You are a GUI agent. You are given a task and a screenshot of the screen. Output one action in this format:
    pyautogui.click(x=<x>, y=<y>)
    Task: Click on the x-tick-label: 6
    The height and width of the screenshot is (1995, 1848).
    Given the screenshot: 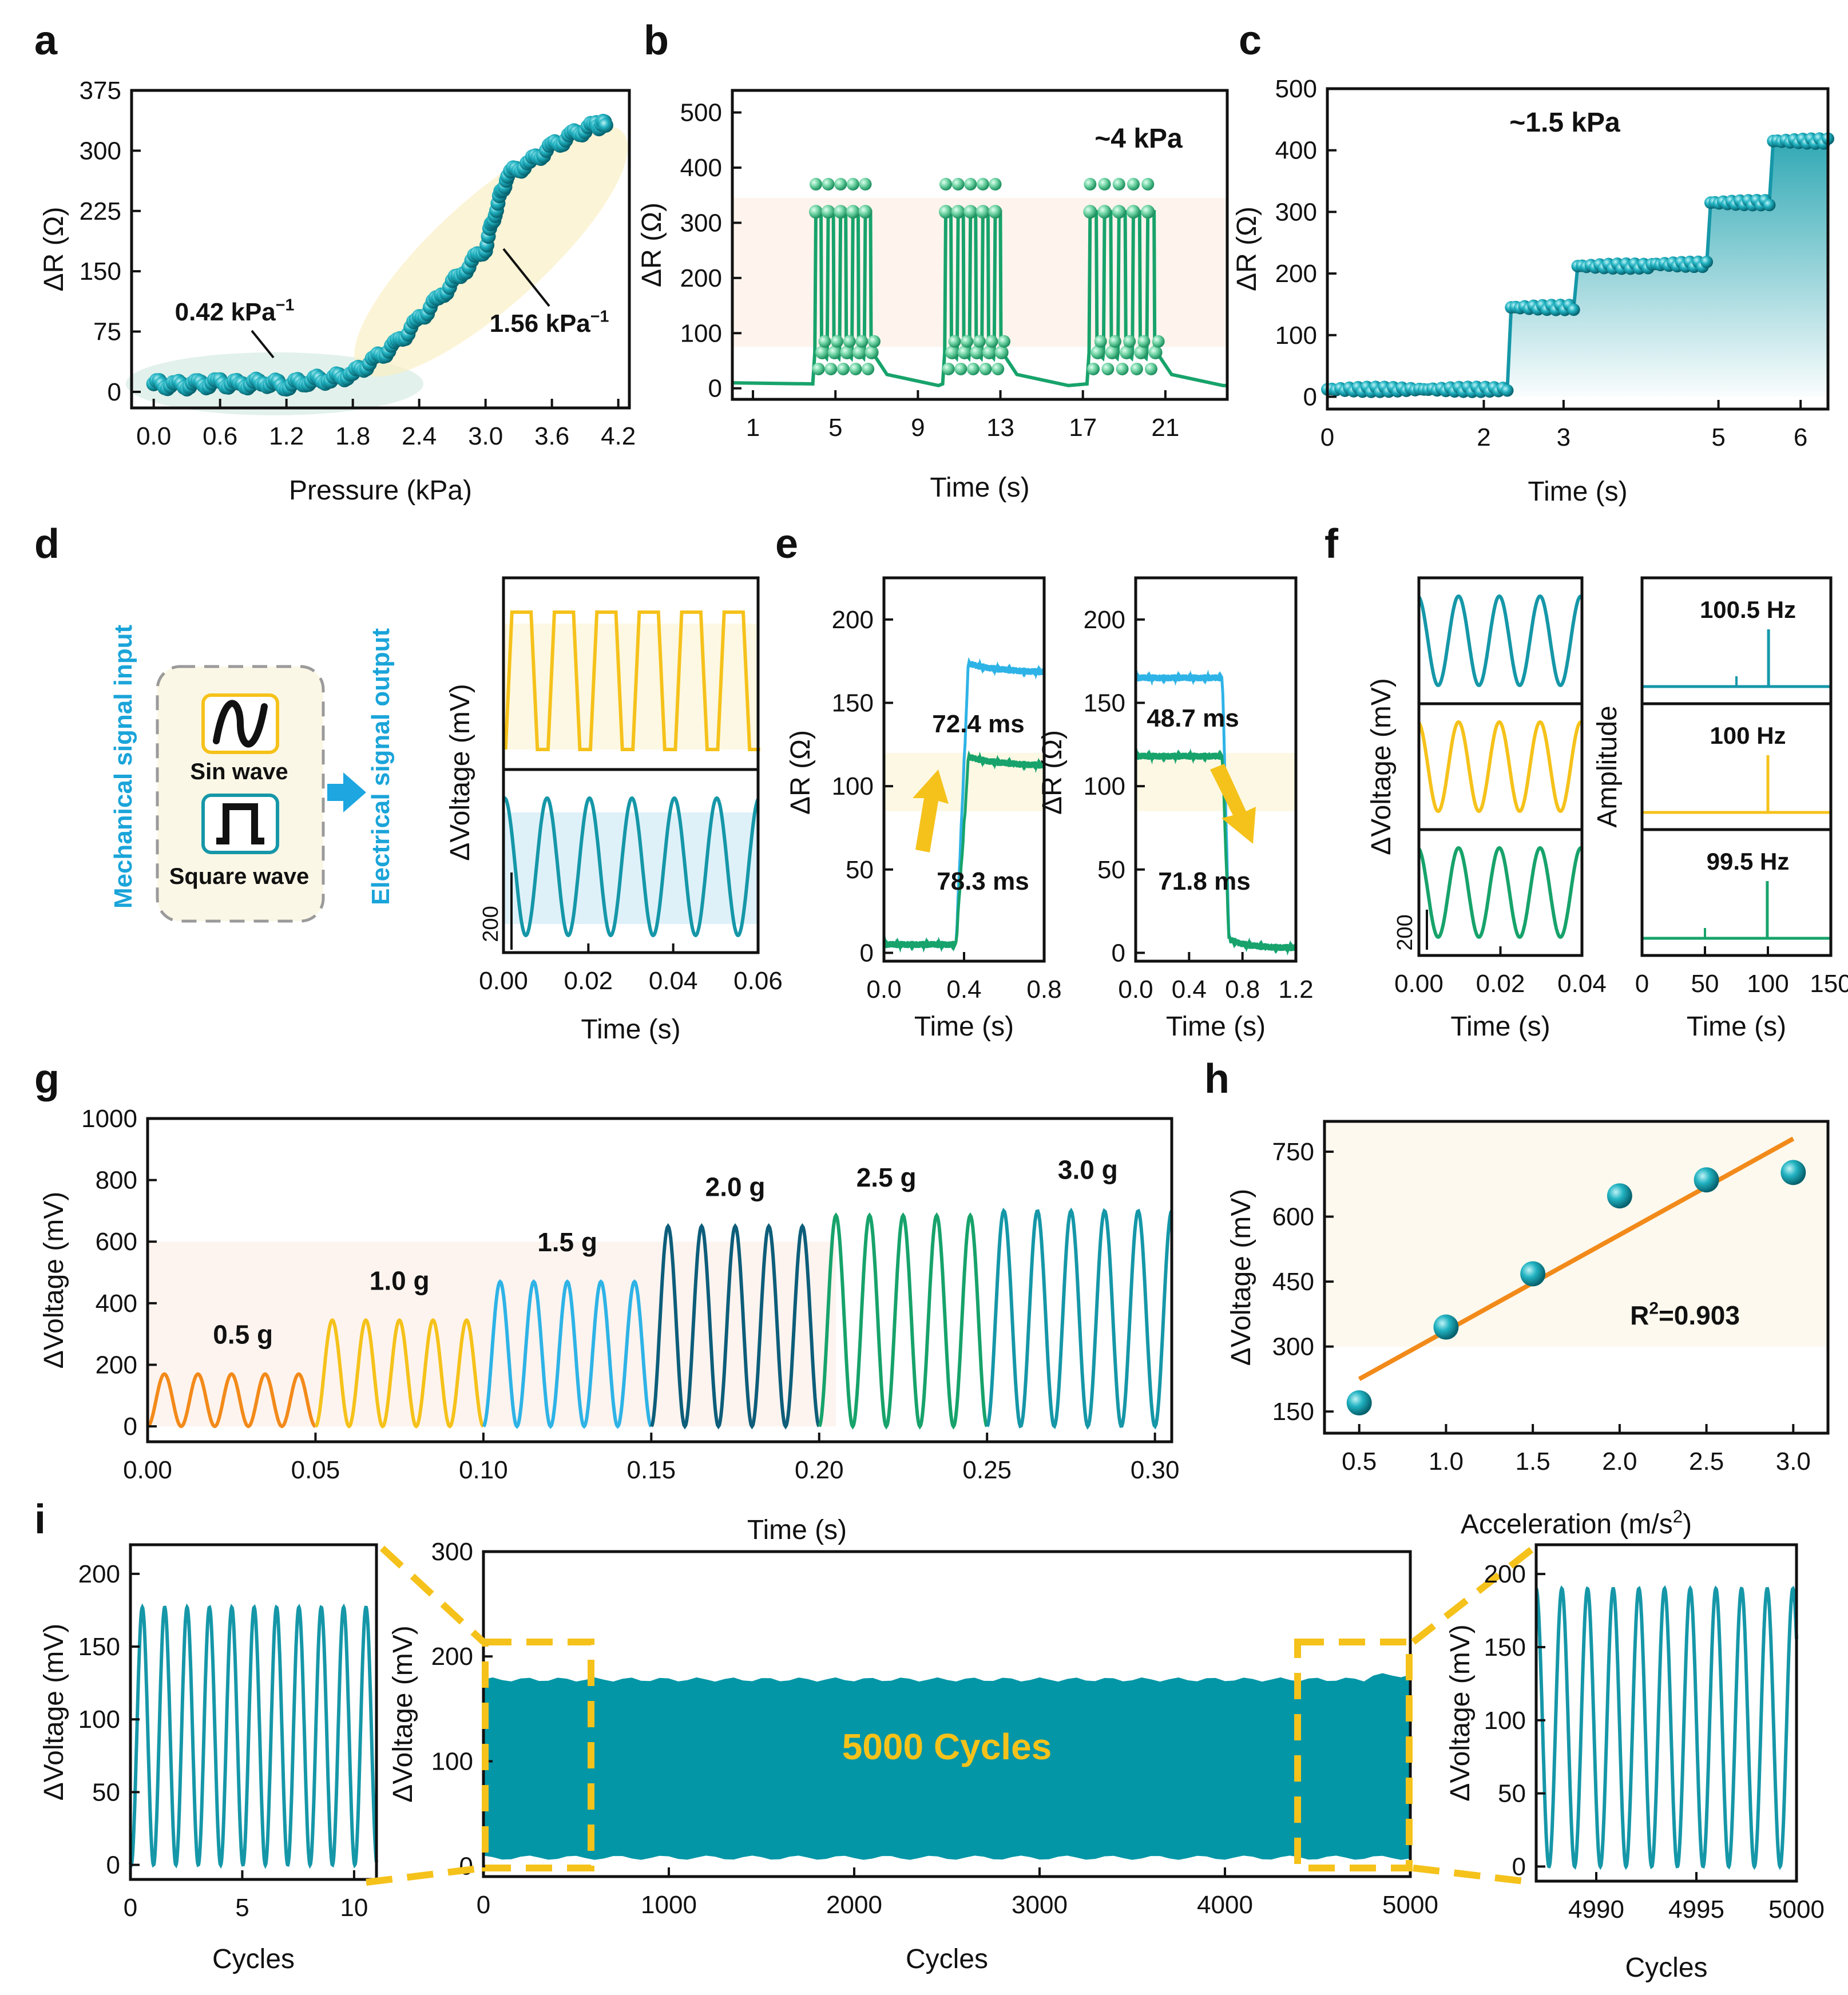 What is the action you would take?
    pyautogui.click(x=1800, y=437)
    